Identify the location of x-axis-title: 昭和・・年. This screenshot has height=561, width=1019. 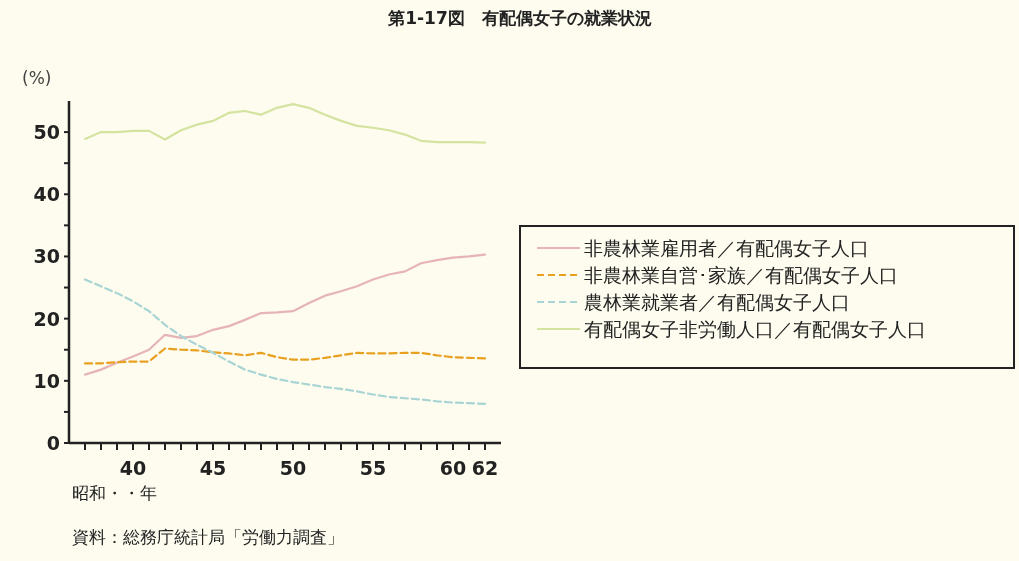
(114, 493).